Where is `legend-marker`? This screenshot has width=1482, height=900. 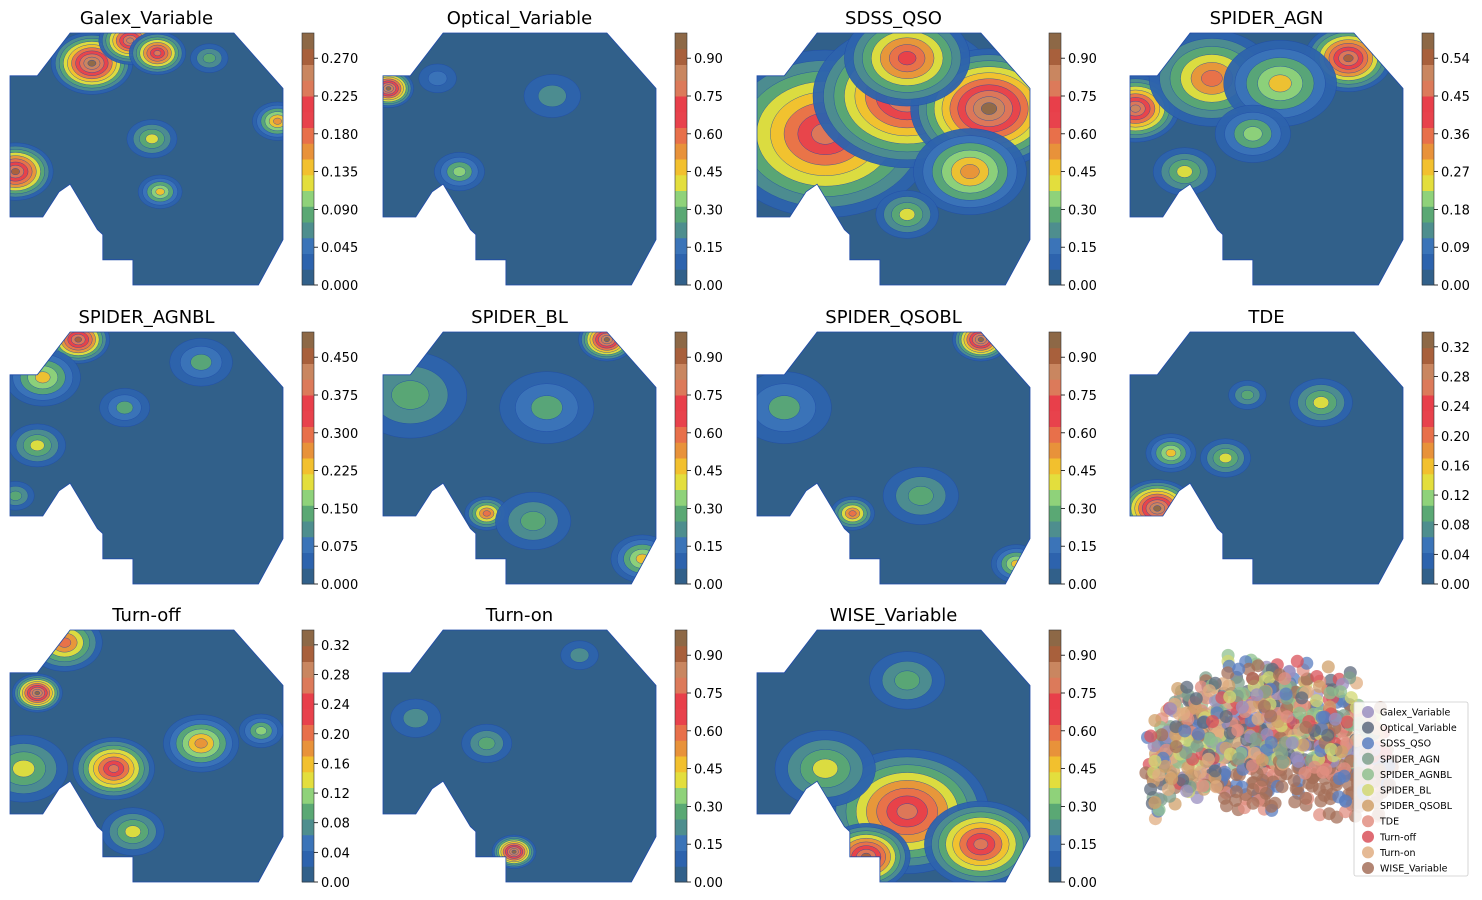
legend-marker is located at coordinates (1368, 852).